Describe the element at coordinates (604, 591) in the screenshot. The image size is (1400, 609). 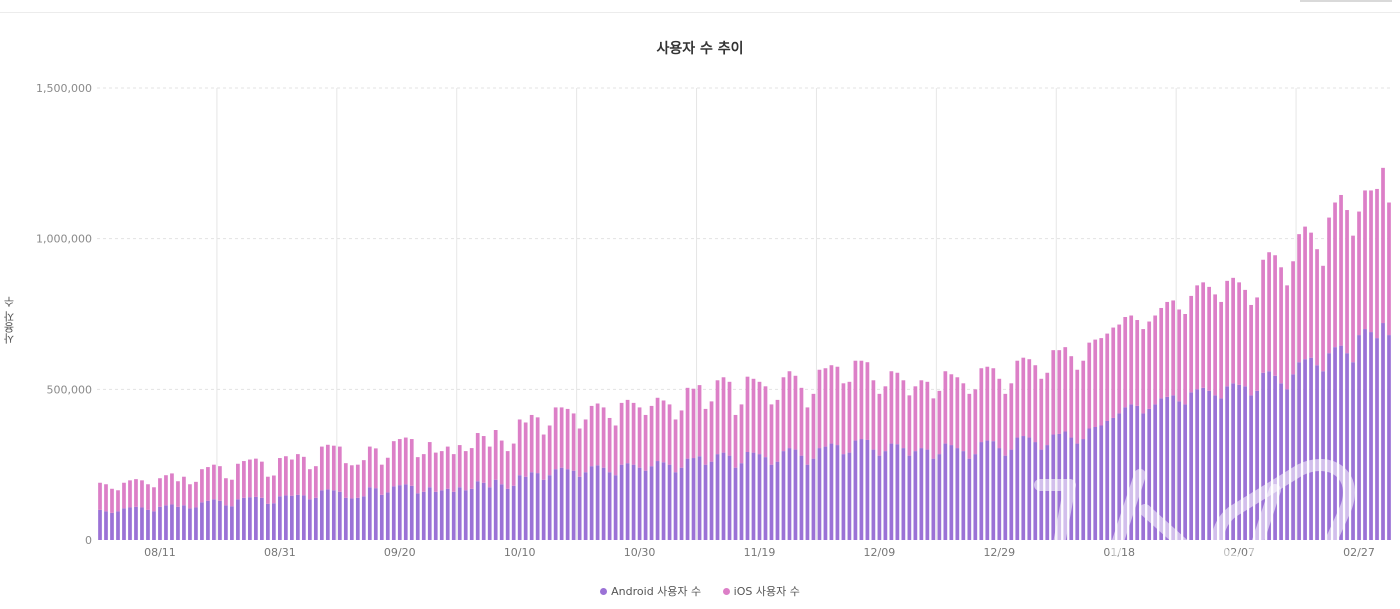
I see `legend-dot-android` at that location.